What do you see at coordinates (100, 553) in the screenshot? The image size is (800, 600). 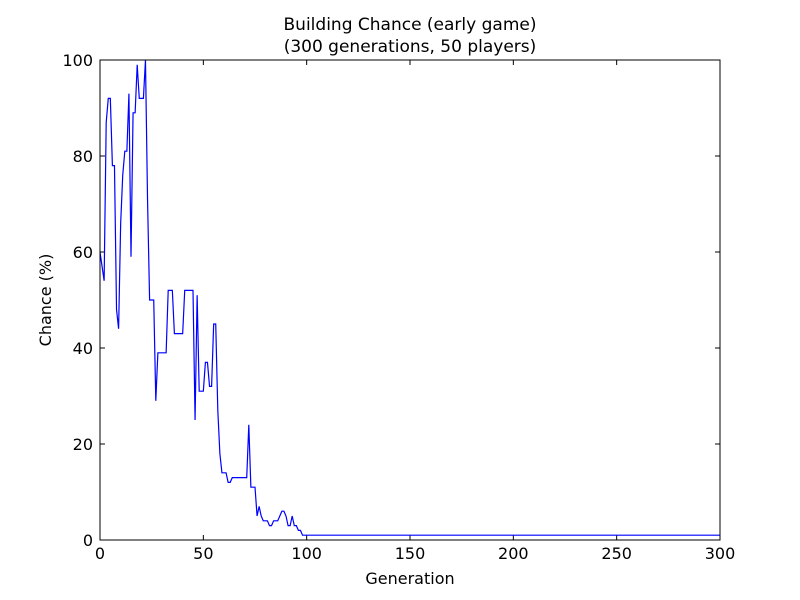 I see `x-tick-label: 0` at bounding box center [100, 553].